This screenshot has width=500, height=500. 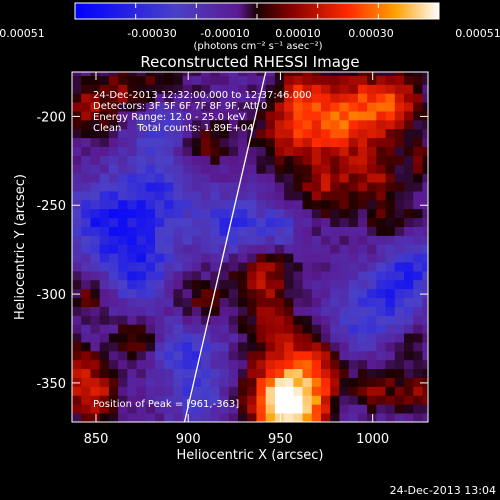 I want to click on footer-timestamp: 24-Dec-2013 13:04, so click(x=443, y=490).